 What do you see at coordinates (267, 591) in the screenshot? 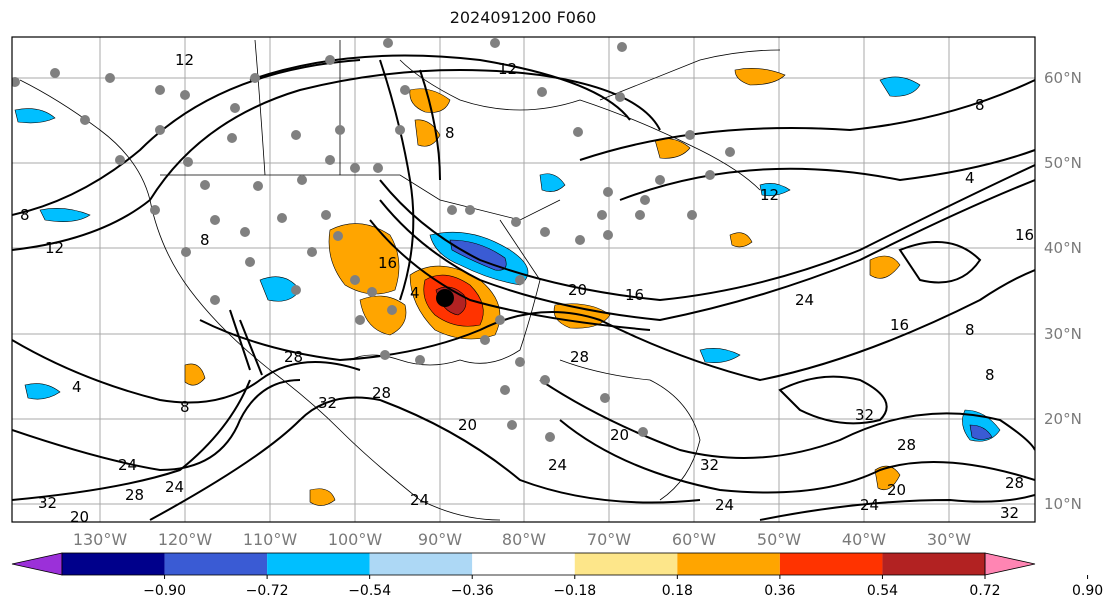
I see `colorbar-tick-label: −0.72` at bounding box center [267, 591].